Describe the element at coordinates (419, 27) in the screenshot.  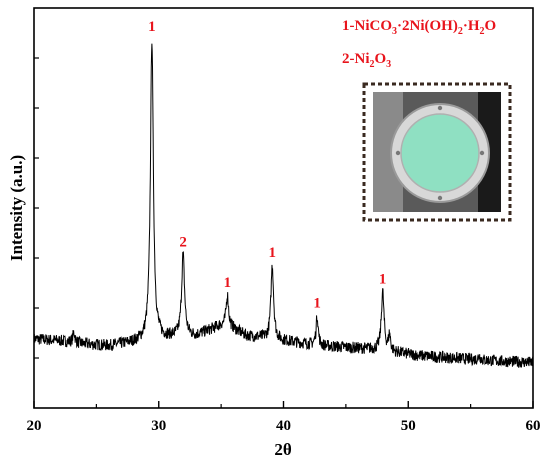
I see `legend-entry-1: 1-NiCO3·2Ni(OH)2·H2O` at that location.